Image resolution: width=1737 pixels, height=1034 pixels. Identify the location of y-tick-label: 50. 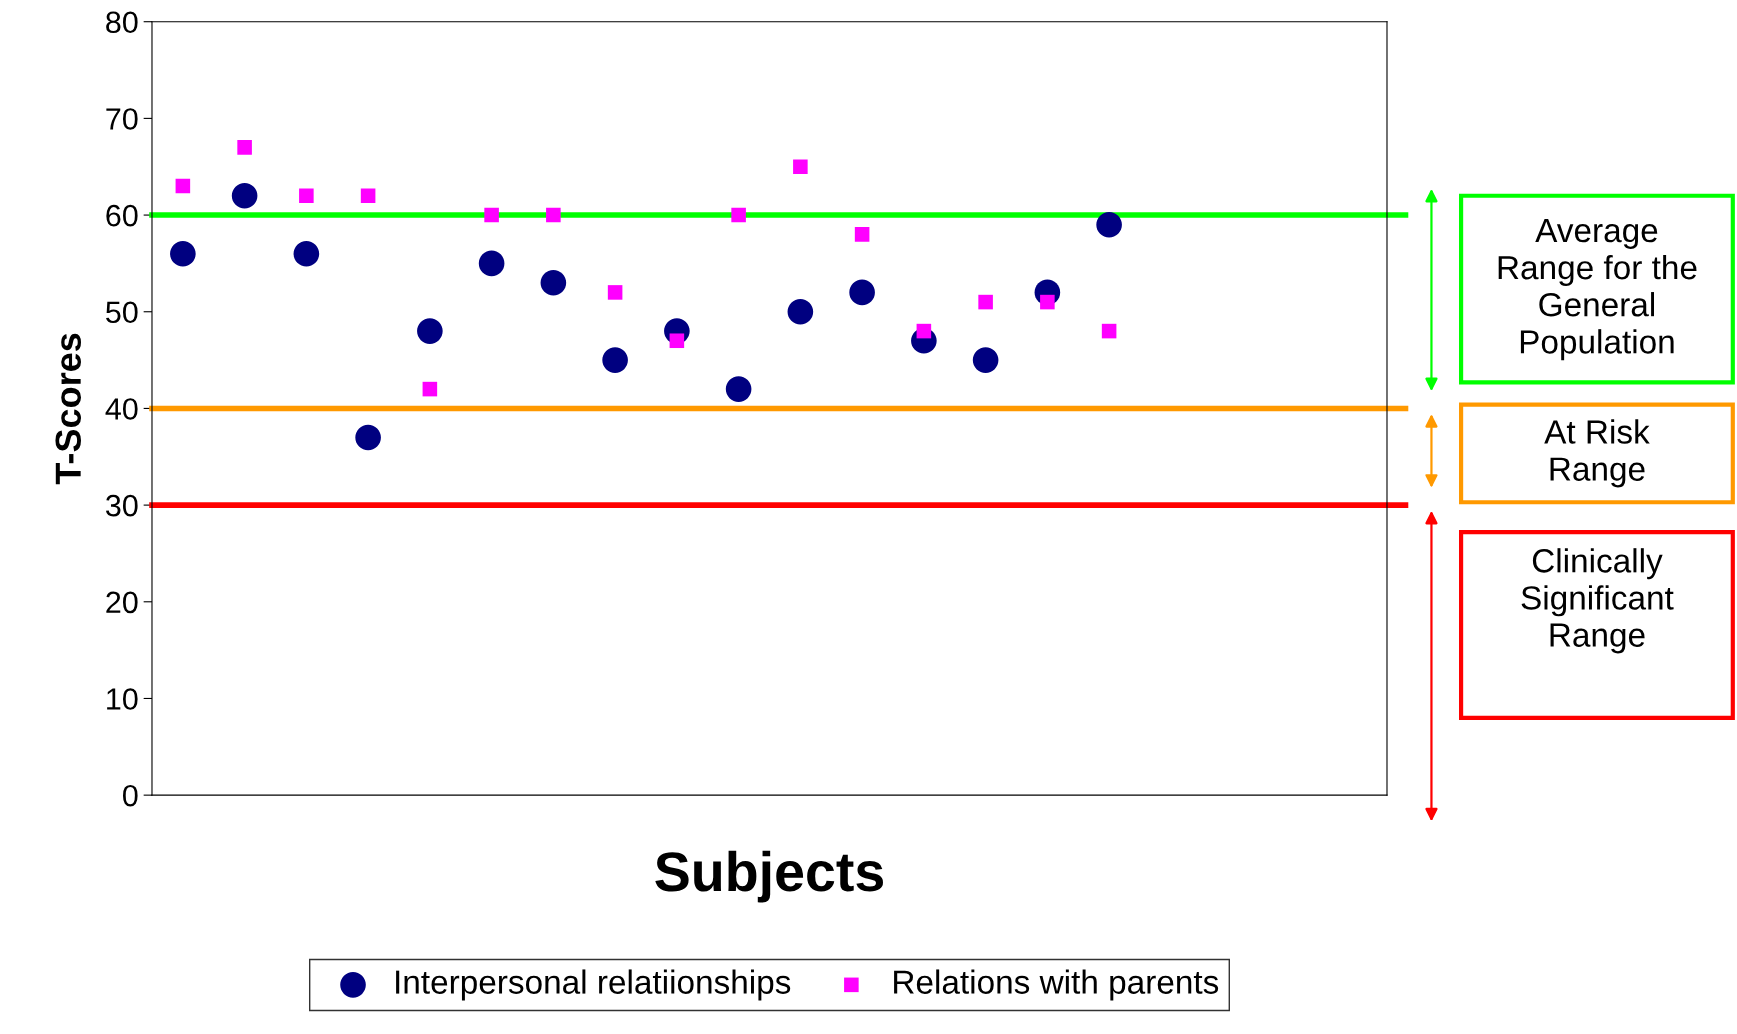
(122, 312).